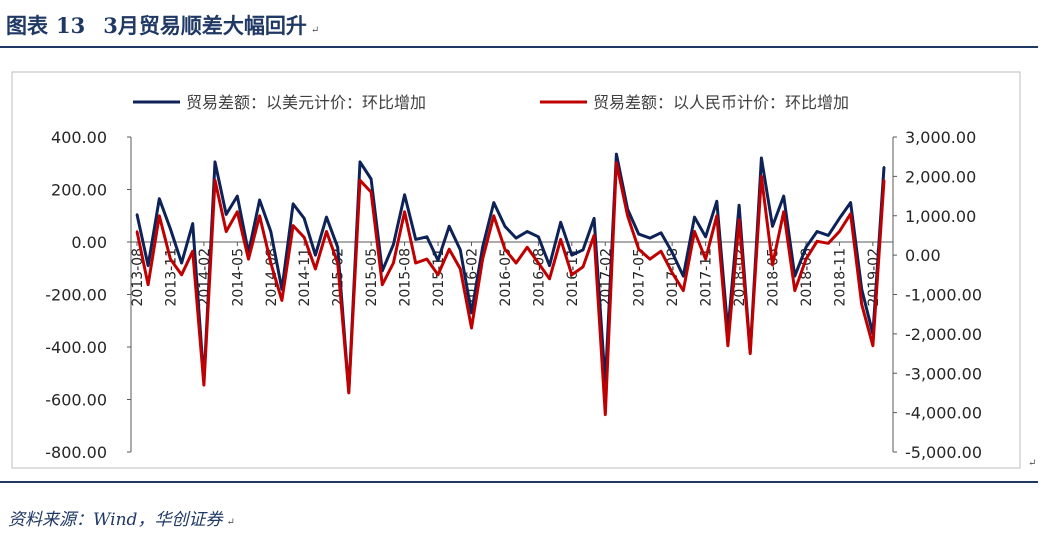 The width and height of the screenshot is (1046, 540). Describe the element at coordinates (940, 216) in the screenshot. I see `y-right-tick-label: 1,000.00` at that location.